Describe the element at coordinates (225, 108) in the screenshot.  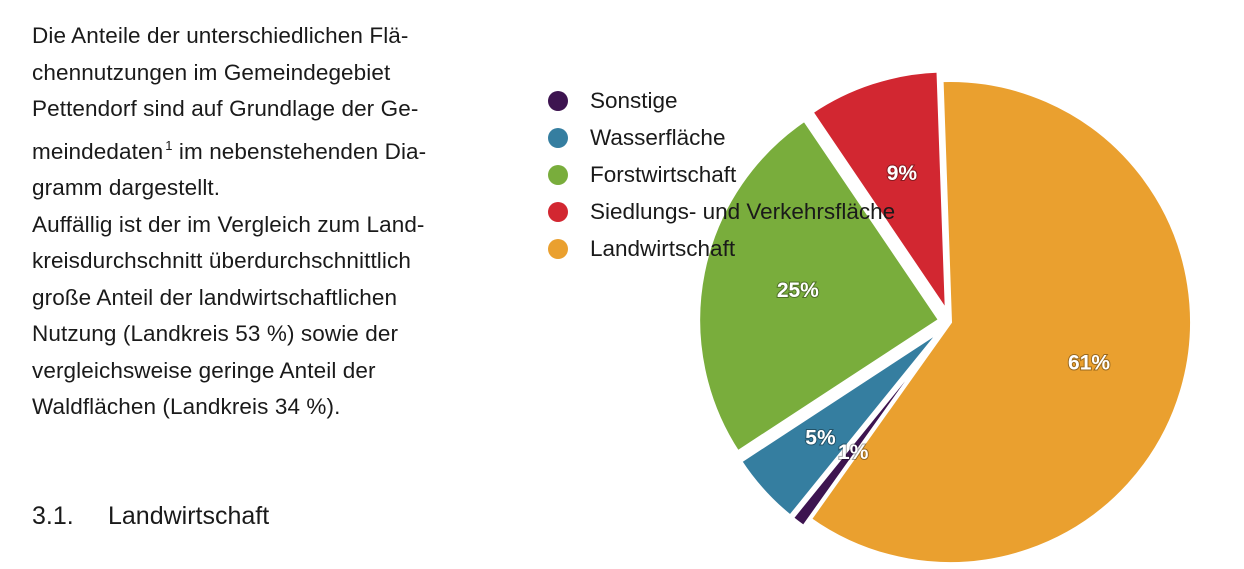
I see `paragraph-line: Pettendorf sind auf Grundlage der Ge-` at that location.